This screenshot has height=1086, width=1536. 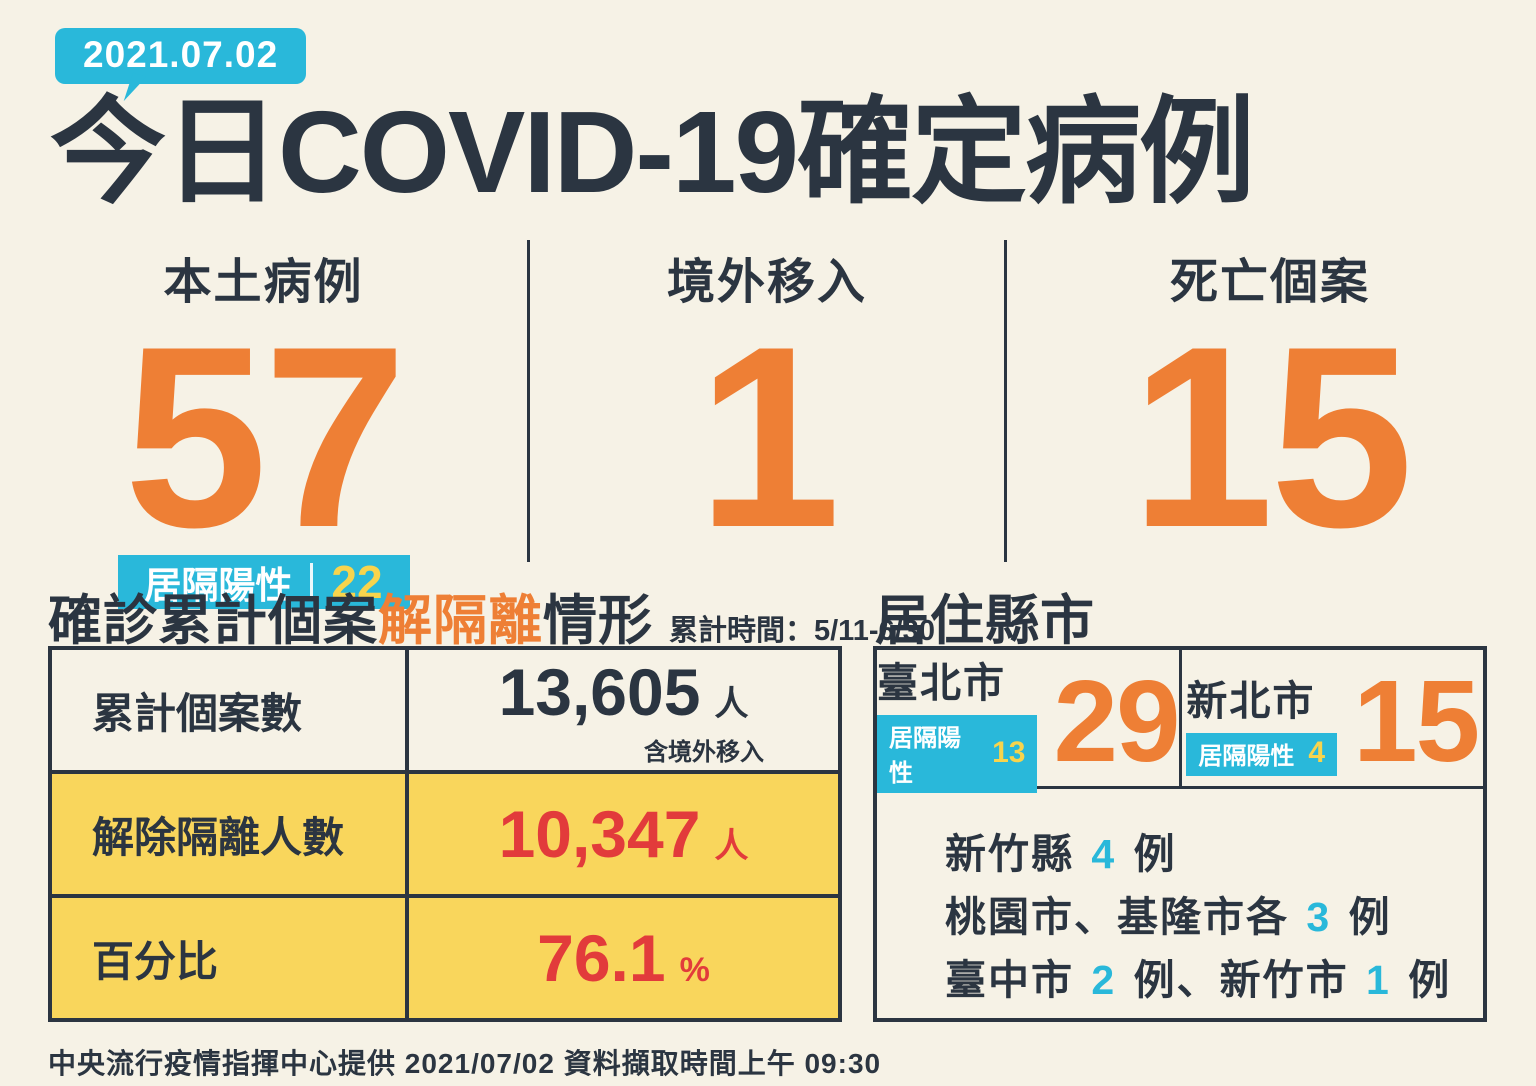 I want to click on line1-text: 新竹縣, so click(x=1016, y=854).